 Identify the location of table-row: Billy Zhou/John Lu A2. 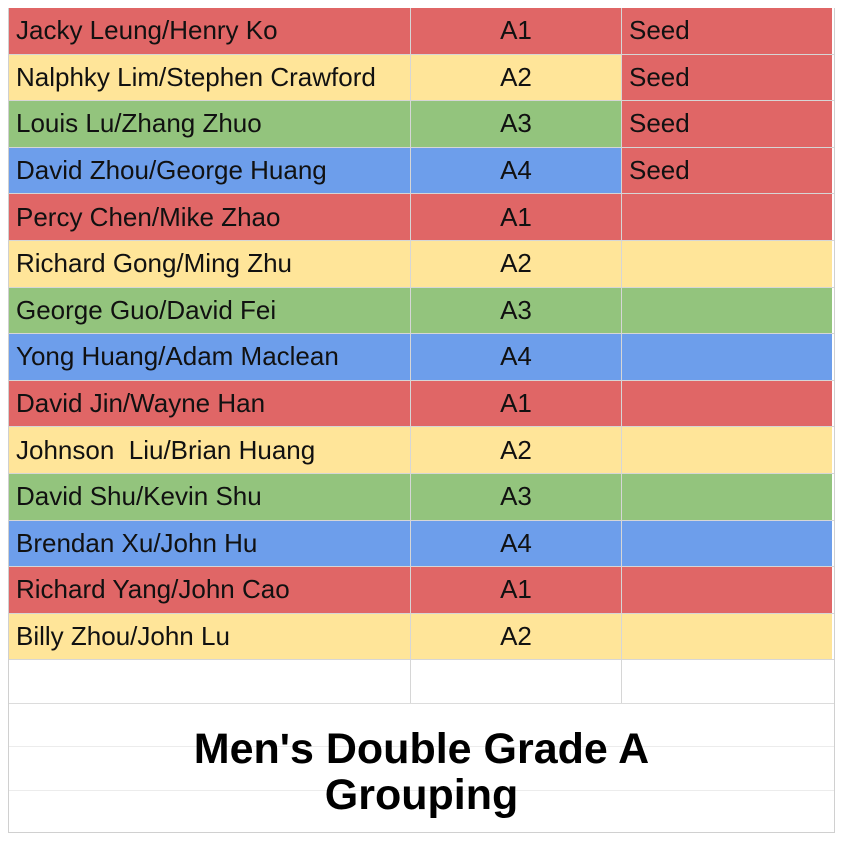
(421, 637).